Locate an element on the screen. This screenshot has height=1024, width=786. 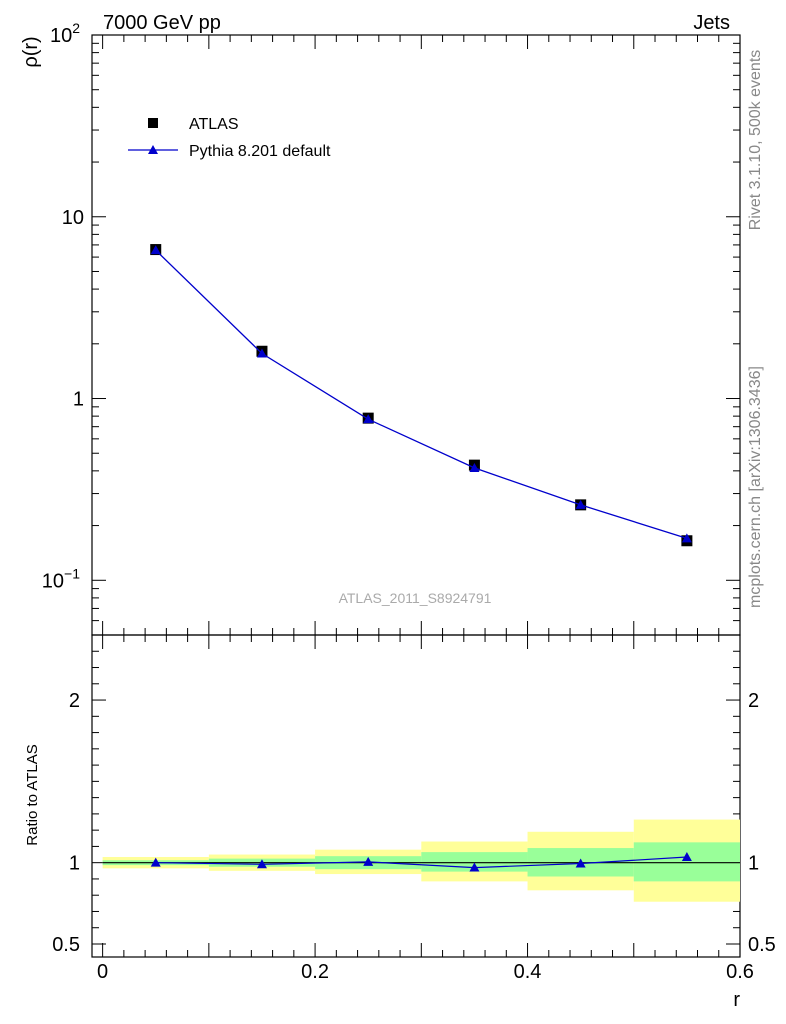
source-label: mcplots.cern.ch [arXiv:1306.3436] is located at coordinates (755, 487).